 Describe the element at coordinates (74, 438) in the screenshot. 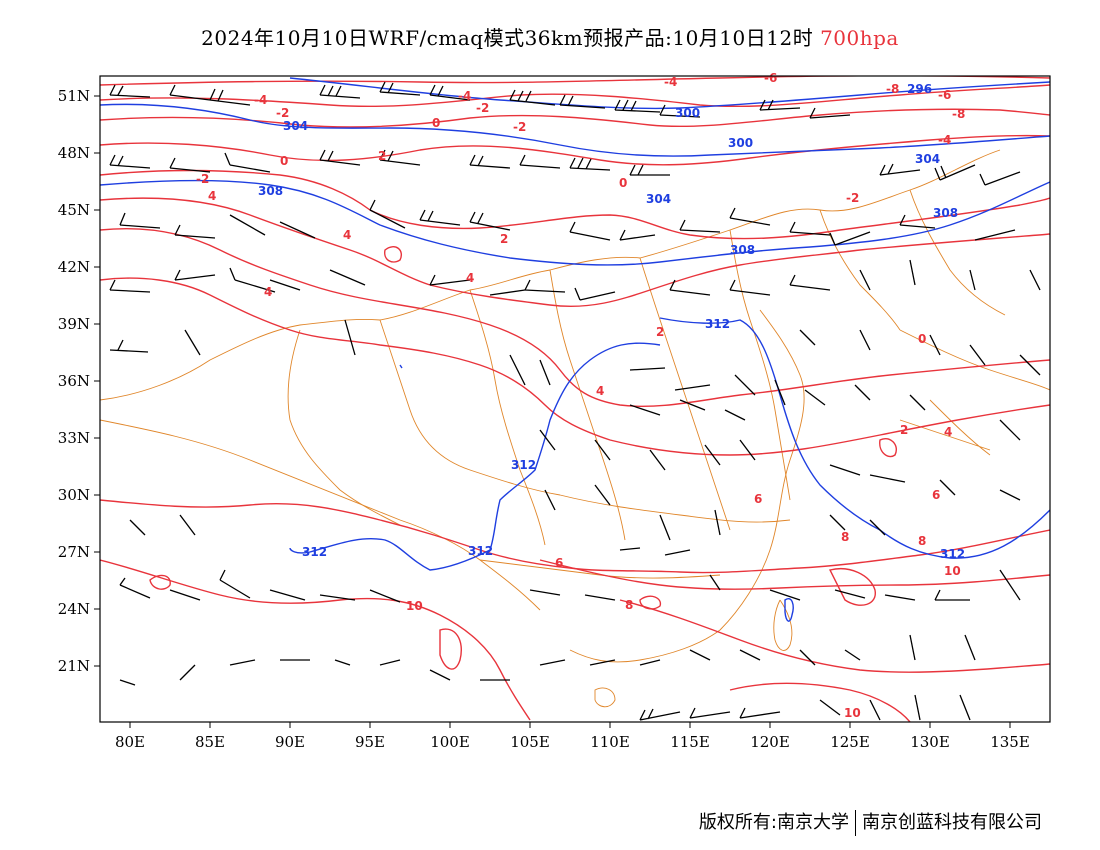

I see `y-tick-label: 33N` at that location.